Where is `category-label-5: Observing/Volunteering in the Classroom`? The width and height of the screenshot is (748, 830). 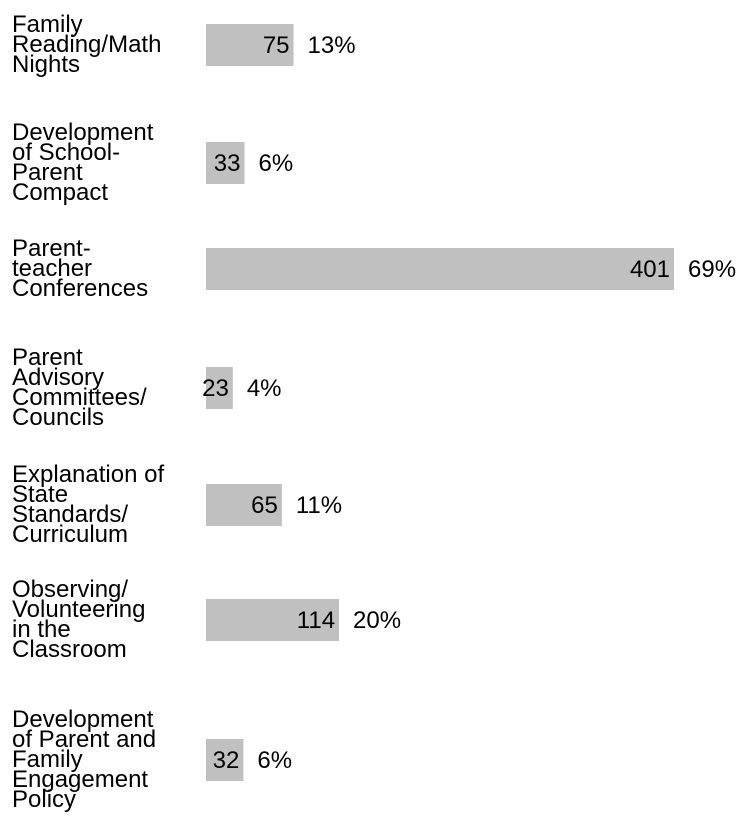
category-label-5: Observing/Volunteering in the Classroom is located at coordinates (78, 619).